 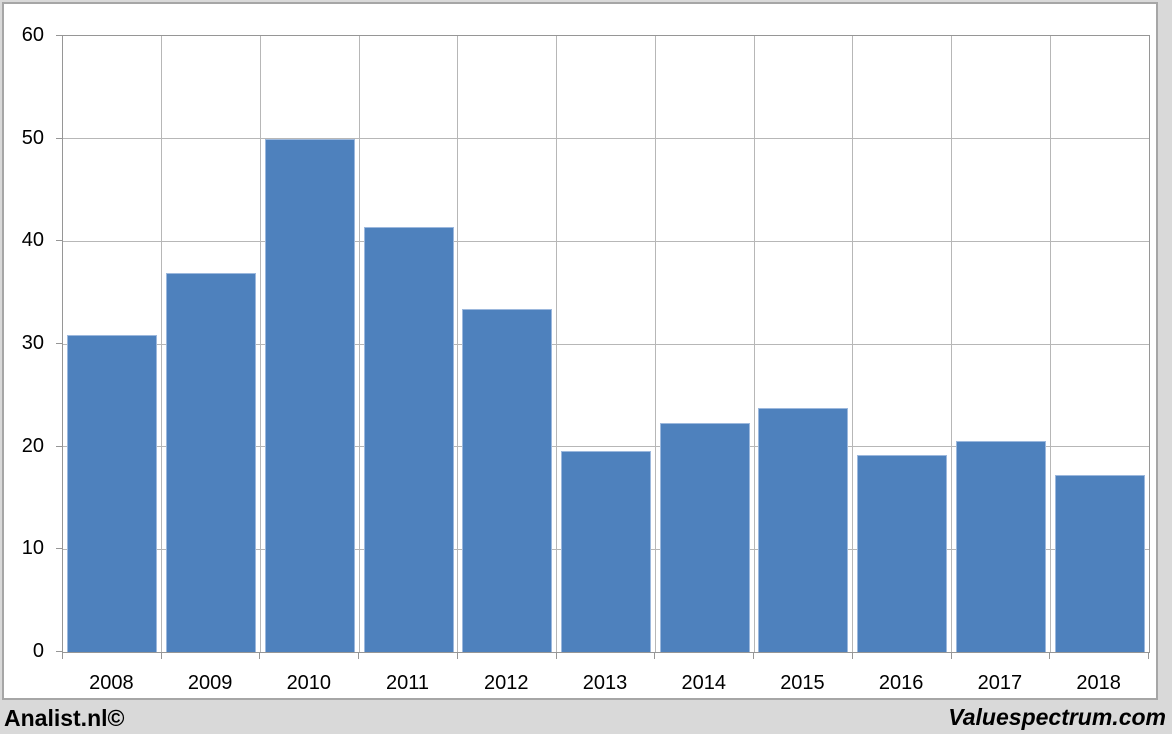 I want to click on bar-2018, so click(x=1099, y=563).